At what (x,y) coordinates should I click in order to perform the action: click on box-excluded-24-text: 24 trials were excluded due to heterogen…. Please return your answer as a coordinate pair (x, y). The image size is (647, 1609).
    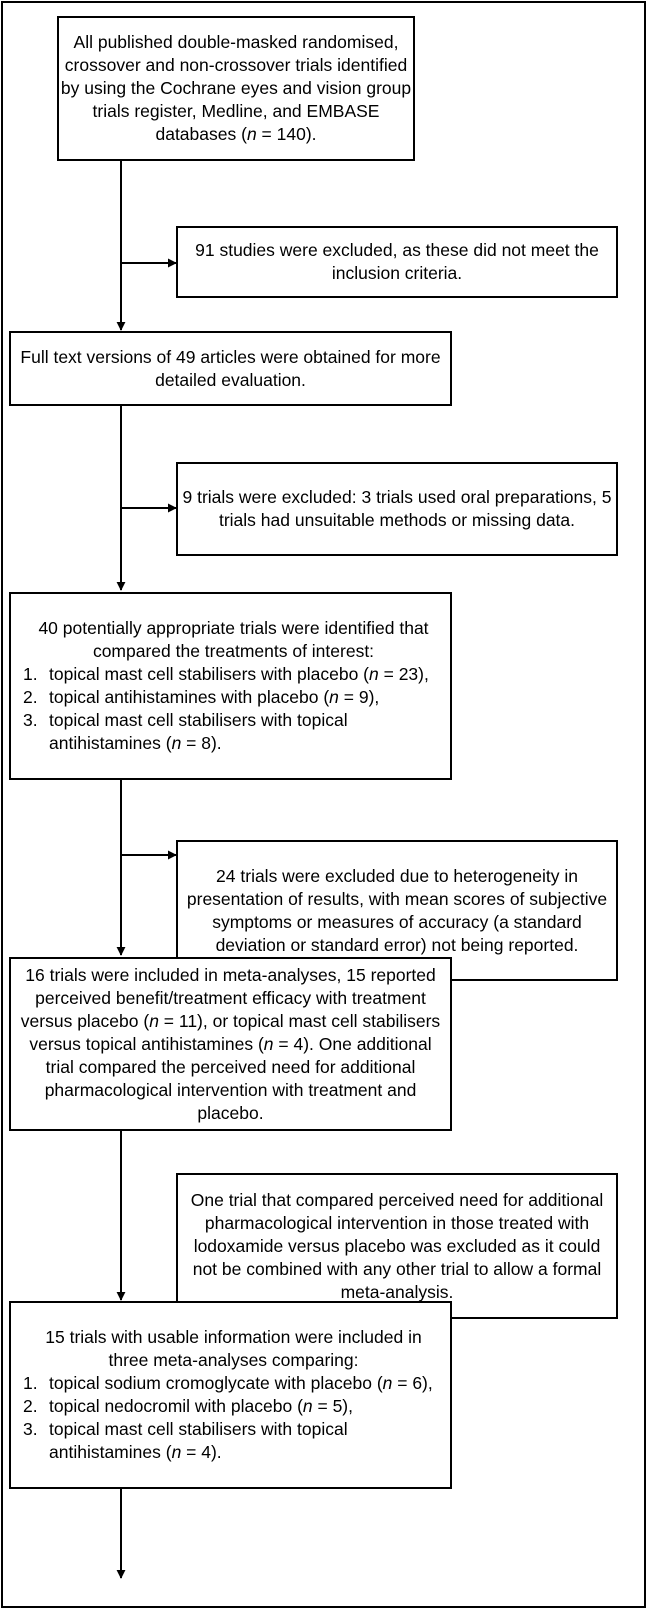
    Looking at the image, I should click on (397, 911).